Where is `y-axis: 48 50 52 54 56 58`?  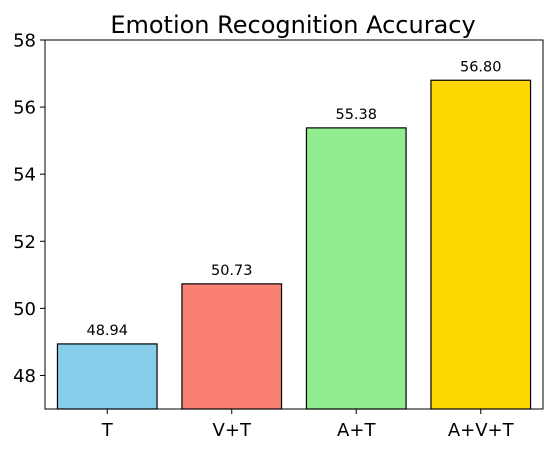 y-axis: 48 50 52 54 56 58 is located at coordinates (29, 209).